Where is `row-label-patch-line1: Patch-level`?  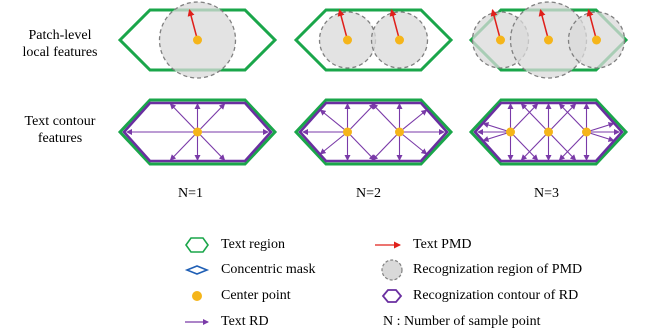
row-label-patch-line1: Patch-level is located at coordinates (60, 35).